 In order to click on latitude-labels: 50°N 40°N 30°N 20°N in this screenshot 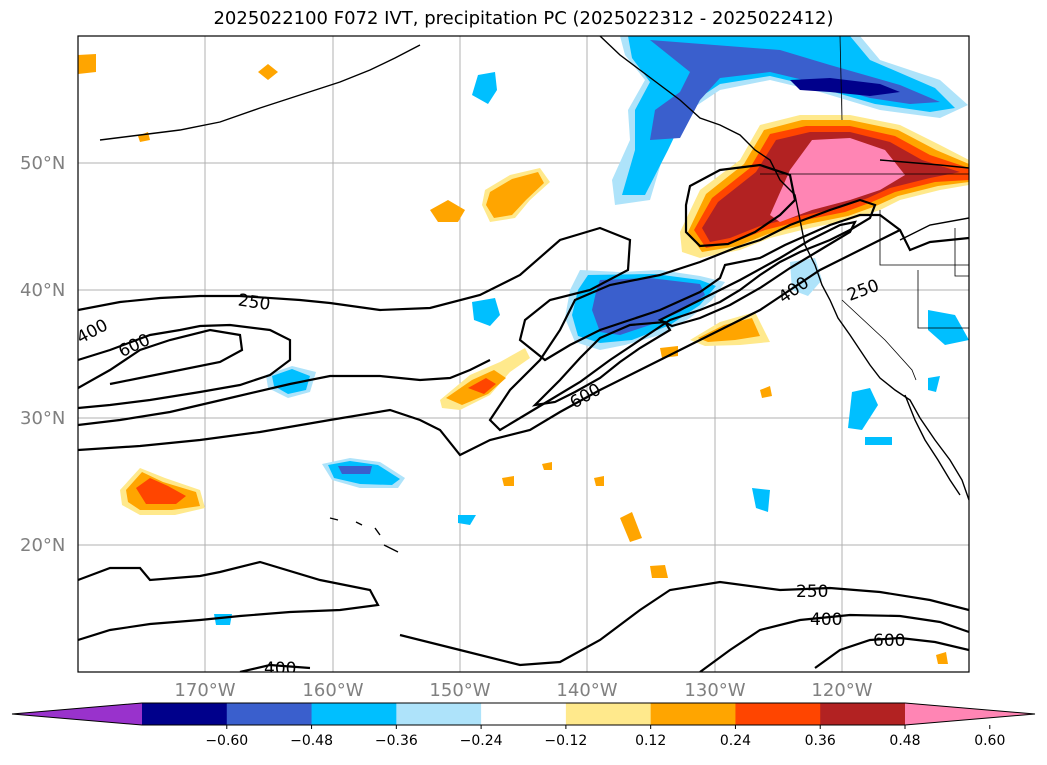, I will do `click(42, 354)`.